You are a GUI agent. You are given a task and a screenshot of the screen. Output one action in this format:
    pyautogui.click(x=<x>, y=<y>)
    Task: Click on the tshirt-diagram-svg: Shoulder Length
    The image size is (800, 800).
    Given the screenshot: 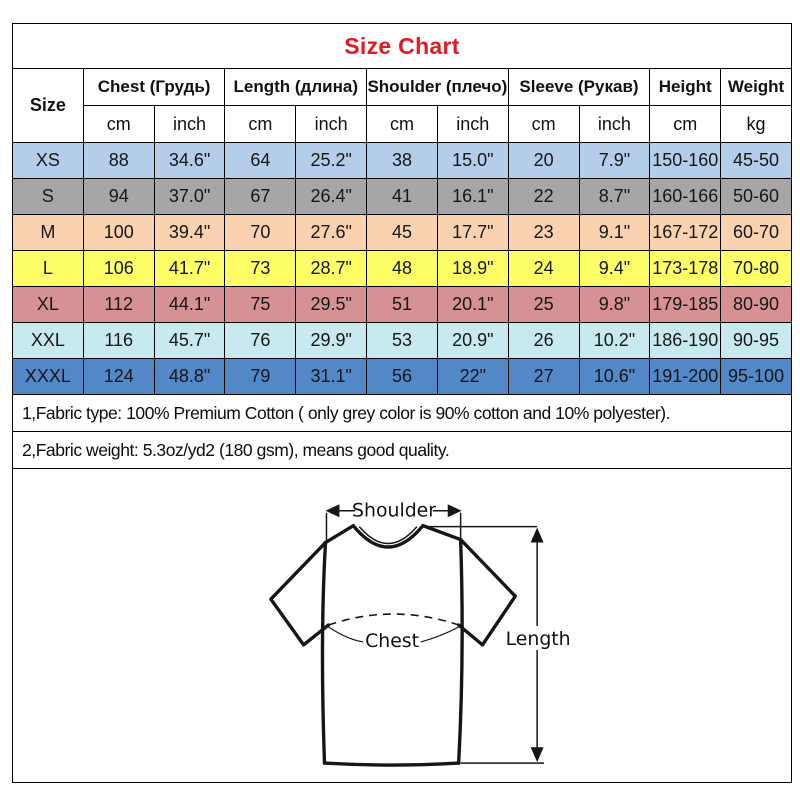 What is the action you would take?
    pyautogui.click(x=420, y=632)
    